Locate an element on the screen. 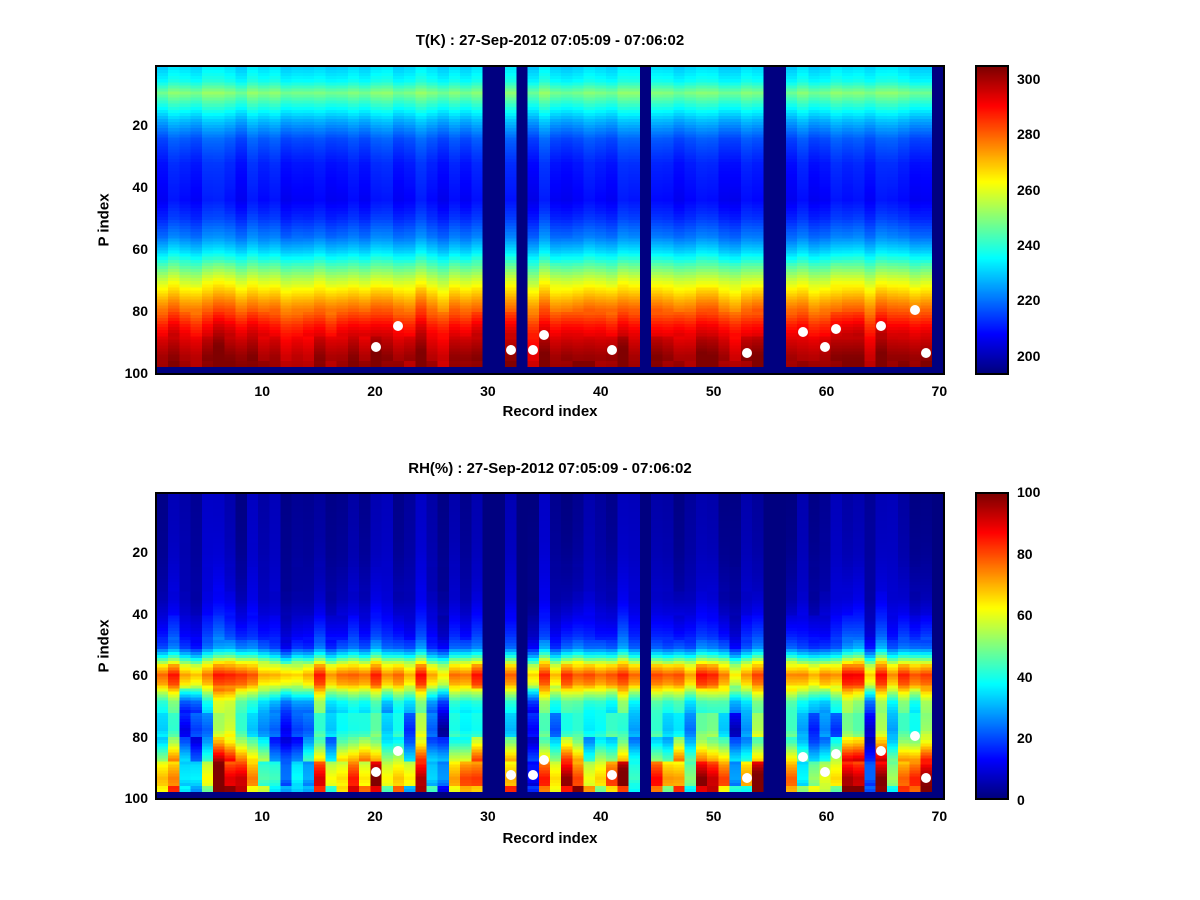 This screenshot has height=900, width=1200. humidity-colorbar-gradient is located at coordinates (992, 646).